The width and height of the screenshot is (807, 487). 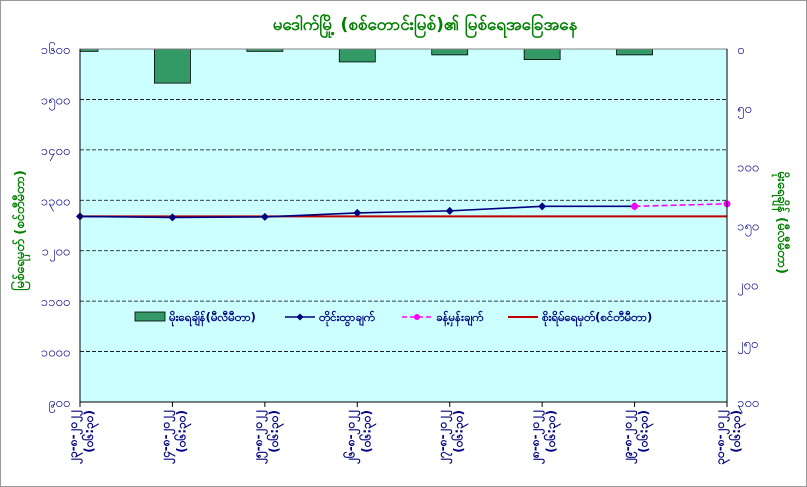 I want to click on category-date: ၂၄-၈-၂၀၂၂, so click(x=167, y=437).